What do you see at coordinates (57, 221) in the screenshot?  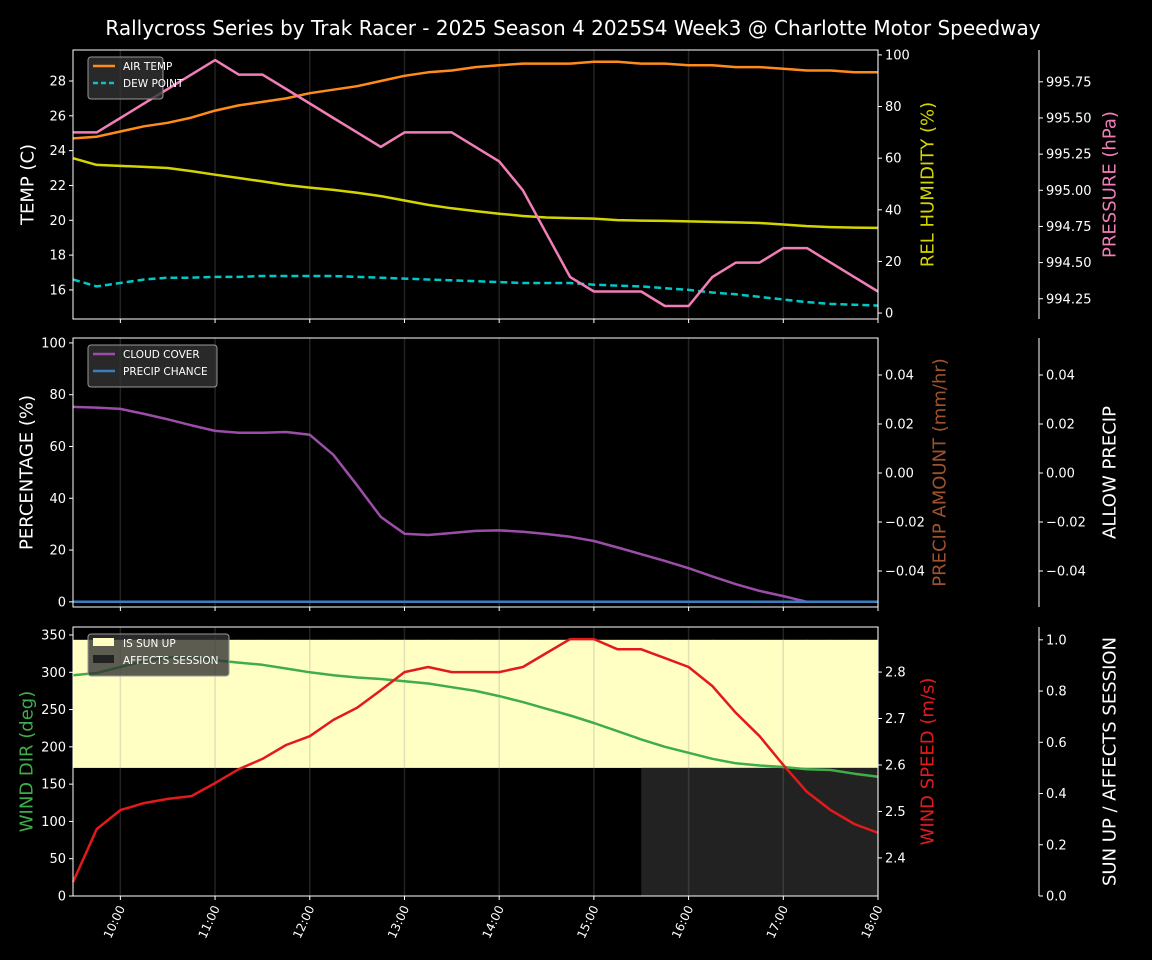 I see `left-tick-label: 20` at bounding box center [57, 221].